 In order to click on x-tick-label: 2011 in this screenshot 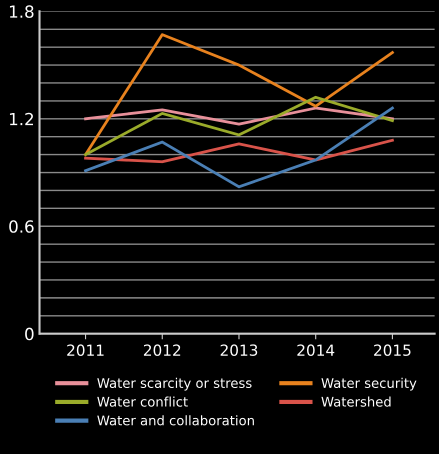, I will do `click(85, 350)`.